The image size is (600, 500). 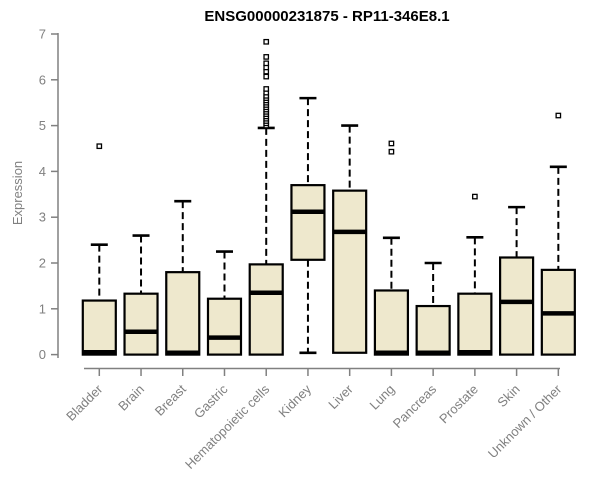 What do you see at coordinates (170, 399) in the screenshot?
I see `x-tick-label: Breast` at bounding box center [170, 399].